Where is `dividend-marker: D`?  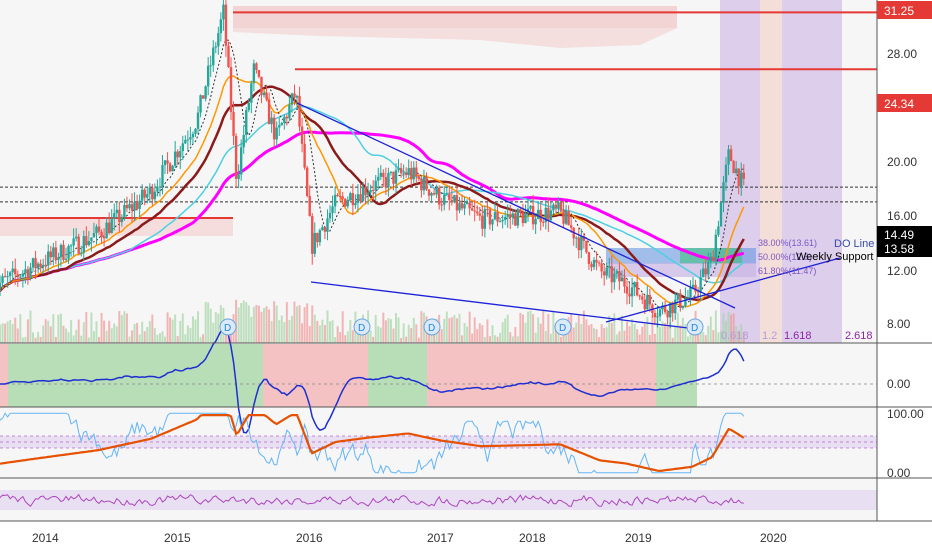 dividend-marker: D is located at coordinates (362, 327).